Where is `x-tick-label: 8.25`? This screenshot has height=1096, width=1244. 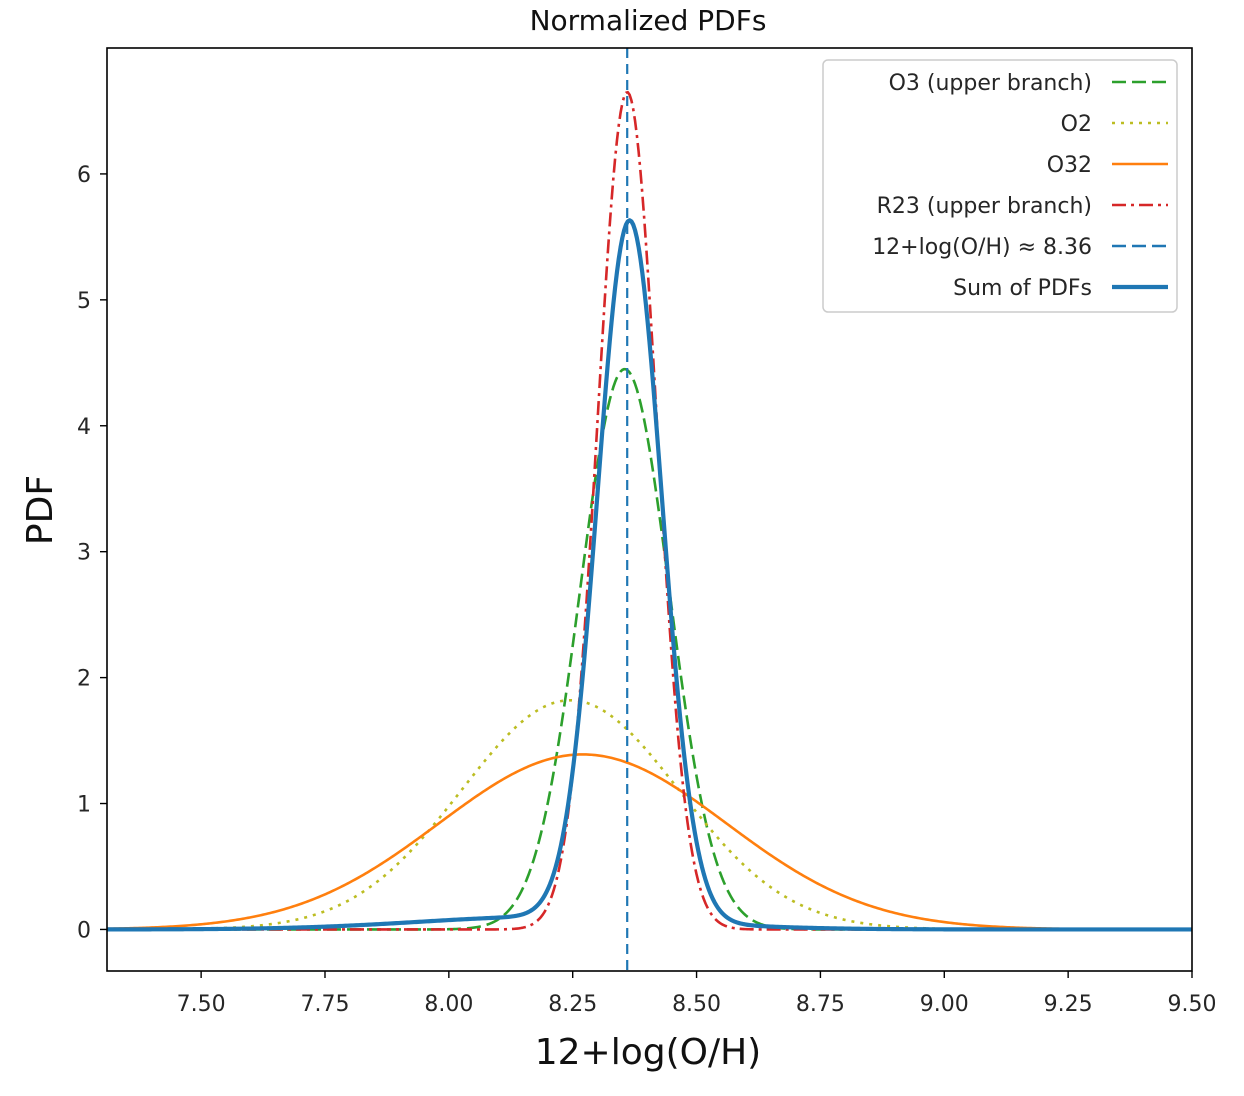 x-tick-label: 8.25 is located at coordinates (572, 1004).